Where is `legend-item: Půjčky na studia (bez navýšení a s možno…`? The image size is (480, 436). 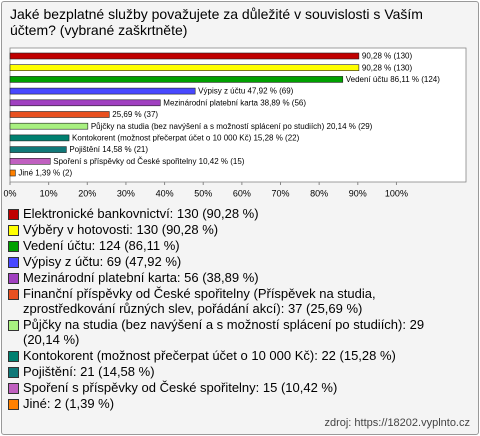
legend-item: Půjčky na studia (bez navýšení a s možno… is located at coordinates (228, 332).